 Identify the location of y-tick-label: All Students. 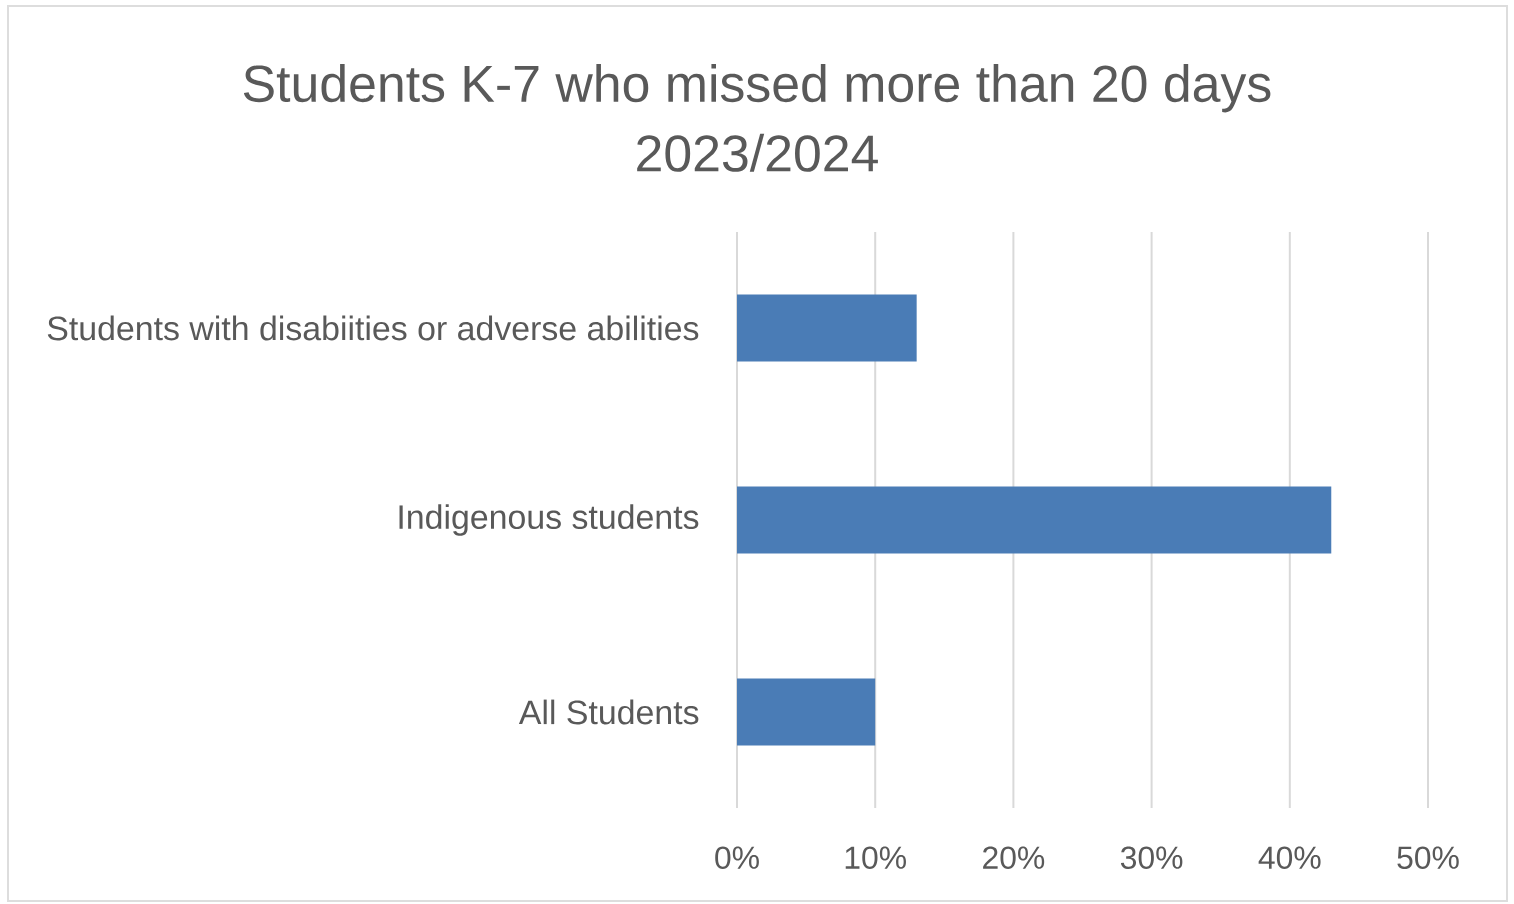
(608, 712).